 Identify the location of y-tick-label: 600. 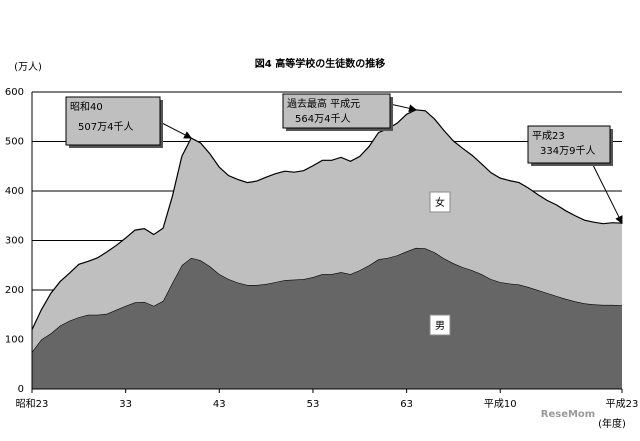
(14, 92).